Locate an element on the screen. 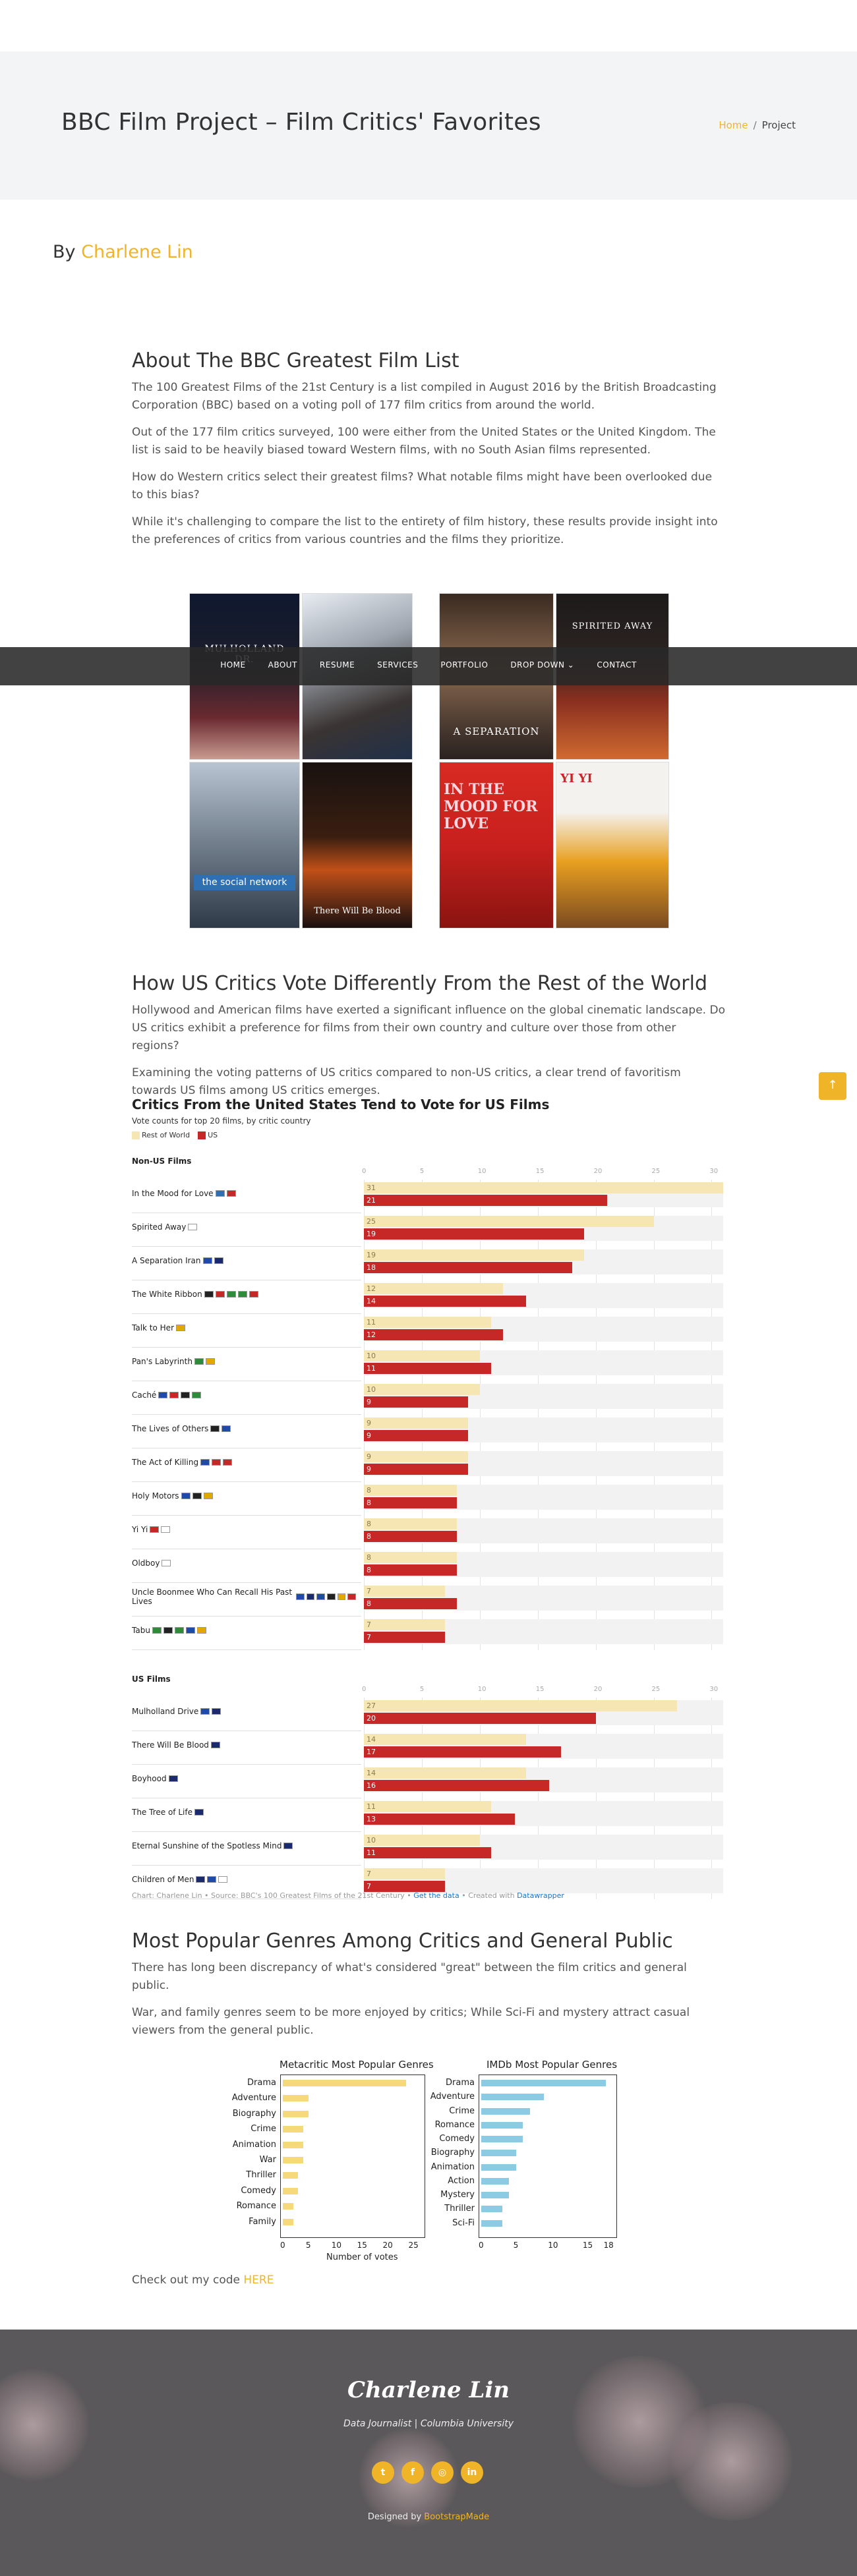 The height and width of the screenshot is (2576, 857). facebook-icon: f is located at coordinates (412, 2472).